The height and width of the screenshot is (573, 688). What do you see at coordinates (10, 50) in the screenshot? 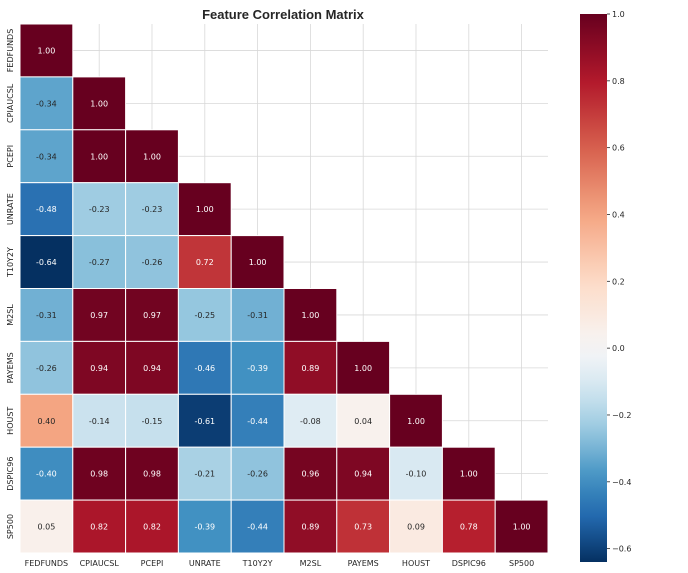
I see `y-tick-label: FEDFUNDS` at bounding box center [10, 50].